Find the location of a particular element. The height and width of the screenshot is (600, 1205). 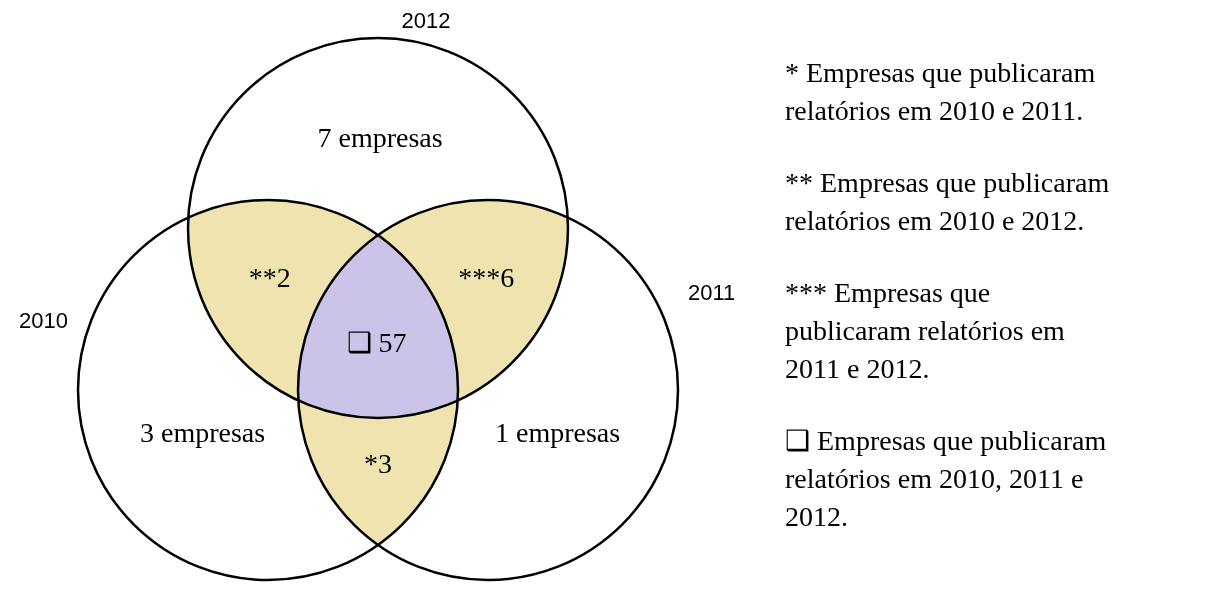

category-label: * is located at coordinates (371, 463).